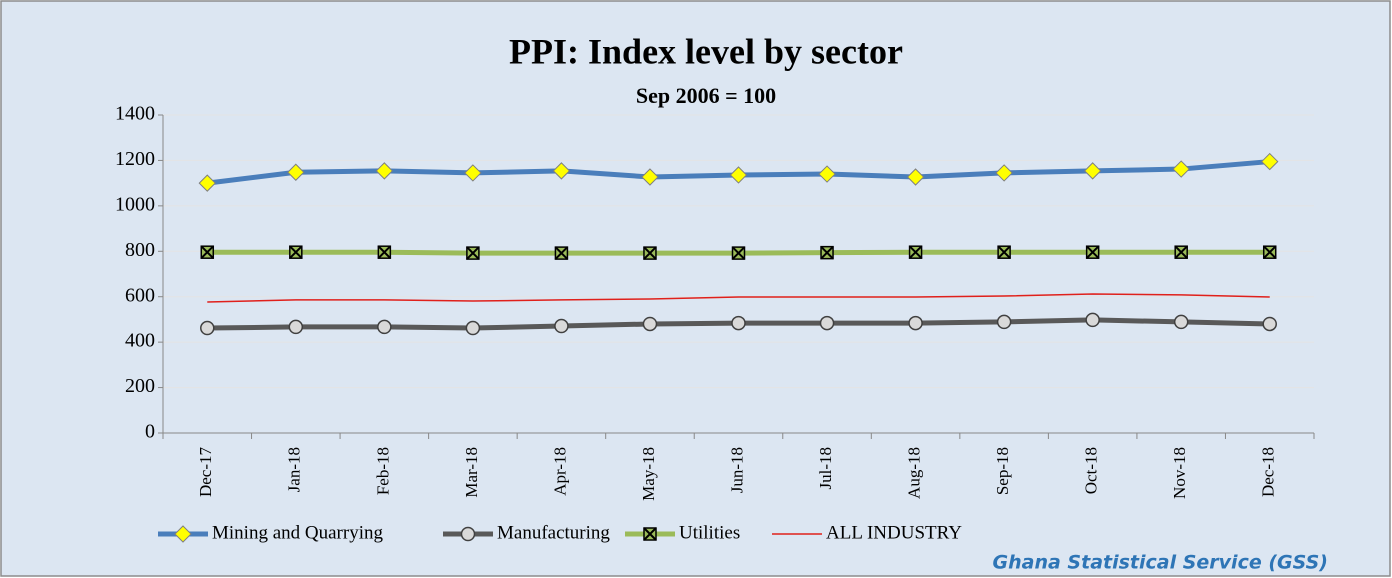 The width and height of the screenshot is (1392, 578). Describe the element at coordinates (709, 532) in the screenshot. I see `legend-label: Utilities` at that location.